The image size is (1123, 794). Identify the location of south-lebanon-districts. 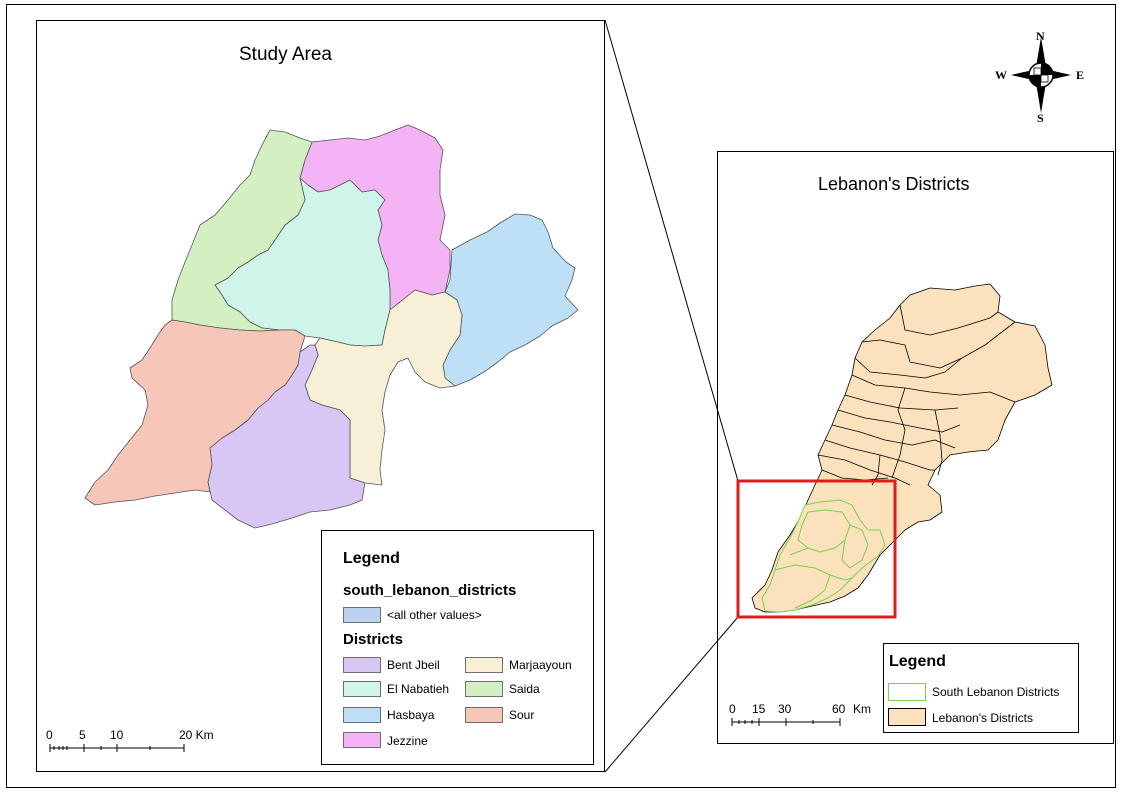
(823, 556).